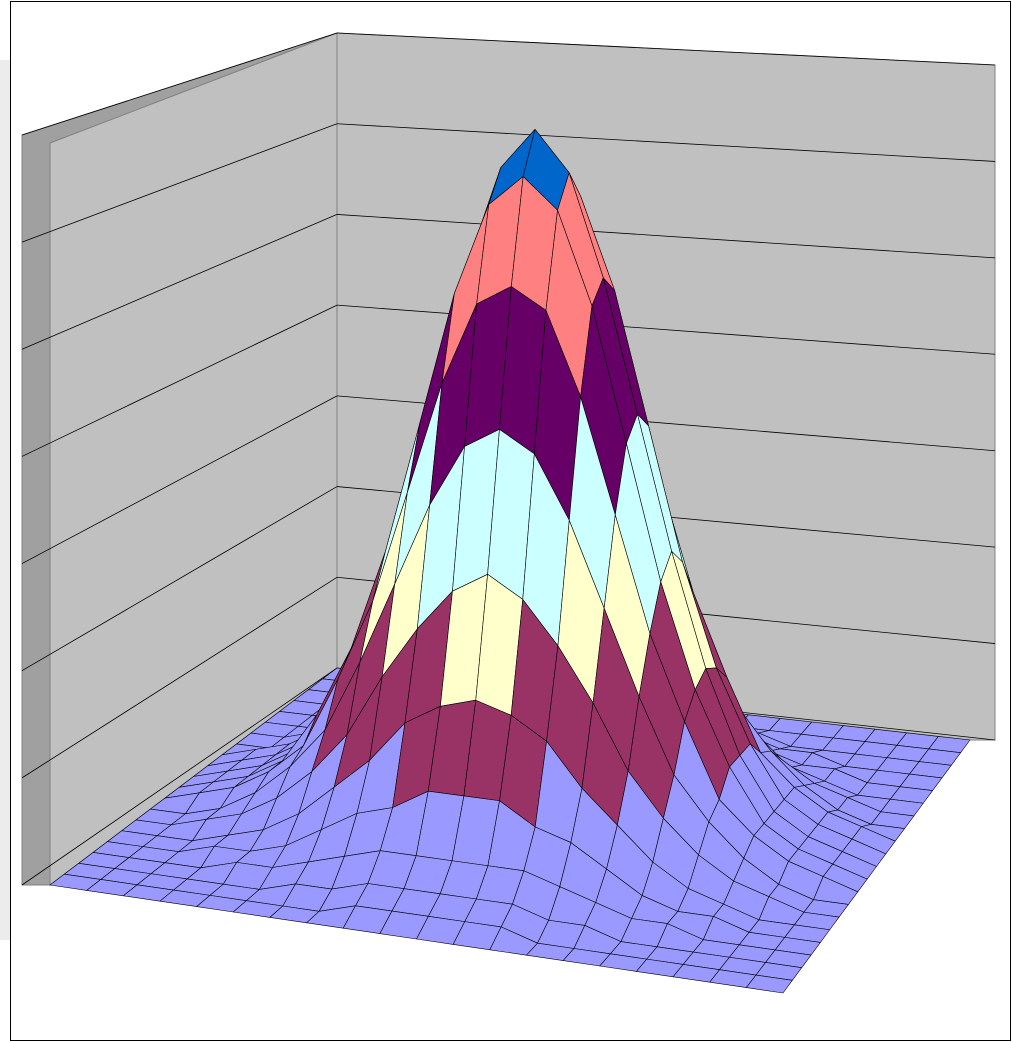 The image size is (1012, 1042). Describe the element at coordinates (769, 984) in the screenshot. I see `surface-cell` at that location.